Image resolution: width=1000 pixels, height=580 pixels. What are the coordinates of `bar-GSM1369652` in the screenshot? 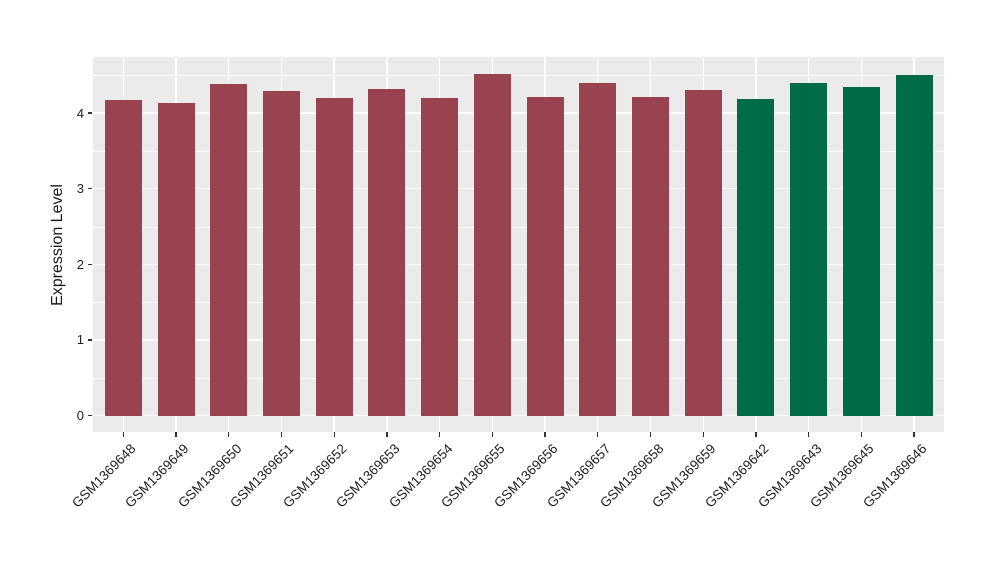 It's located at (334, 256).